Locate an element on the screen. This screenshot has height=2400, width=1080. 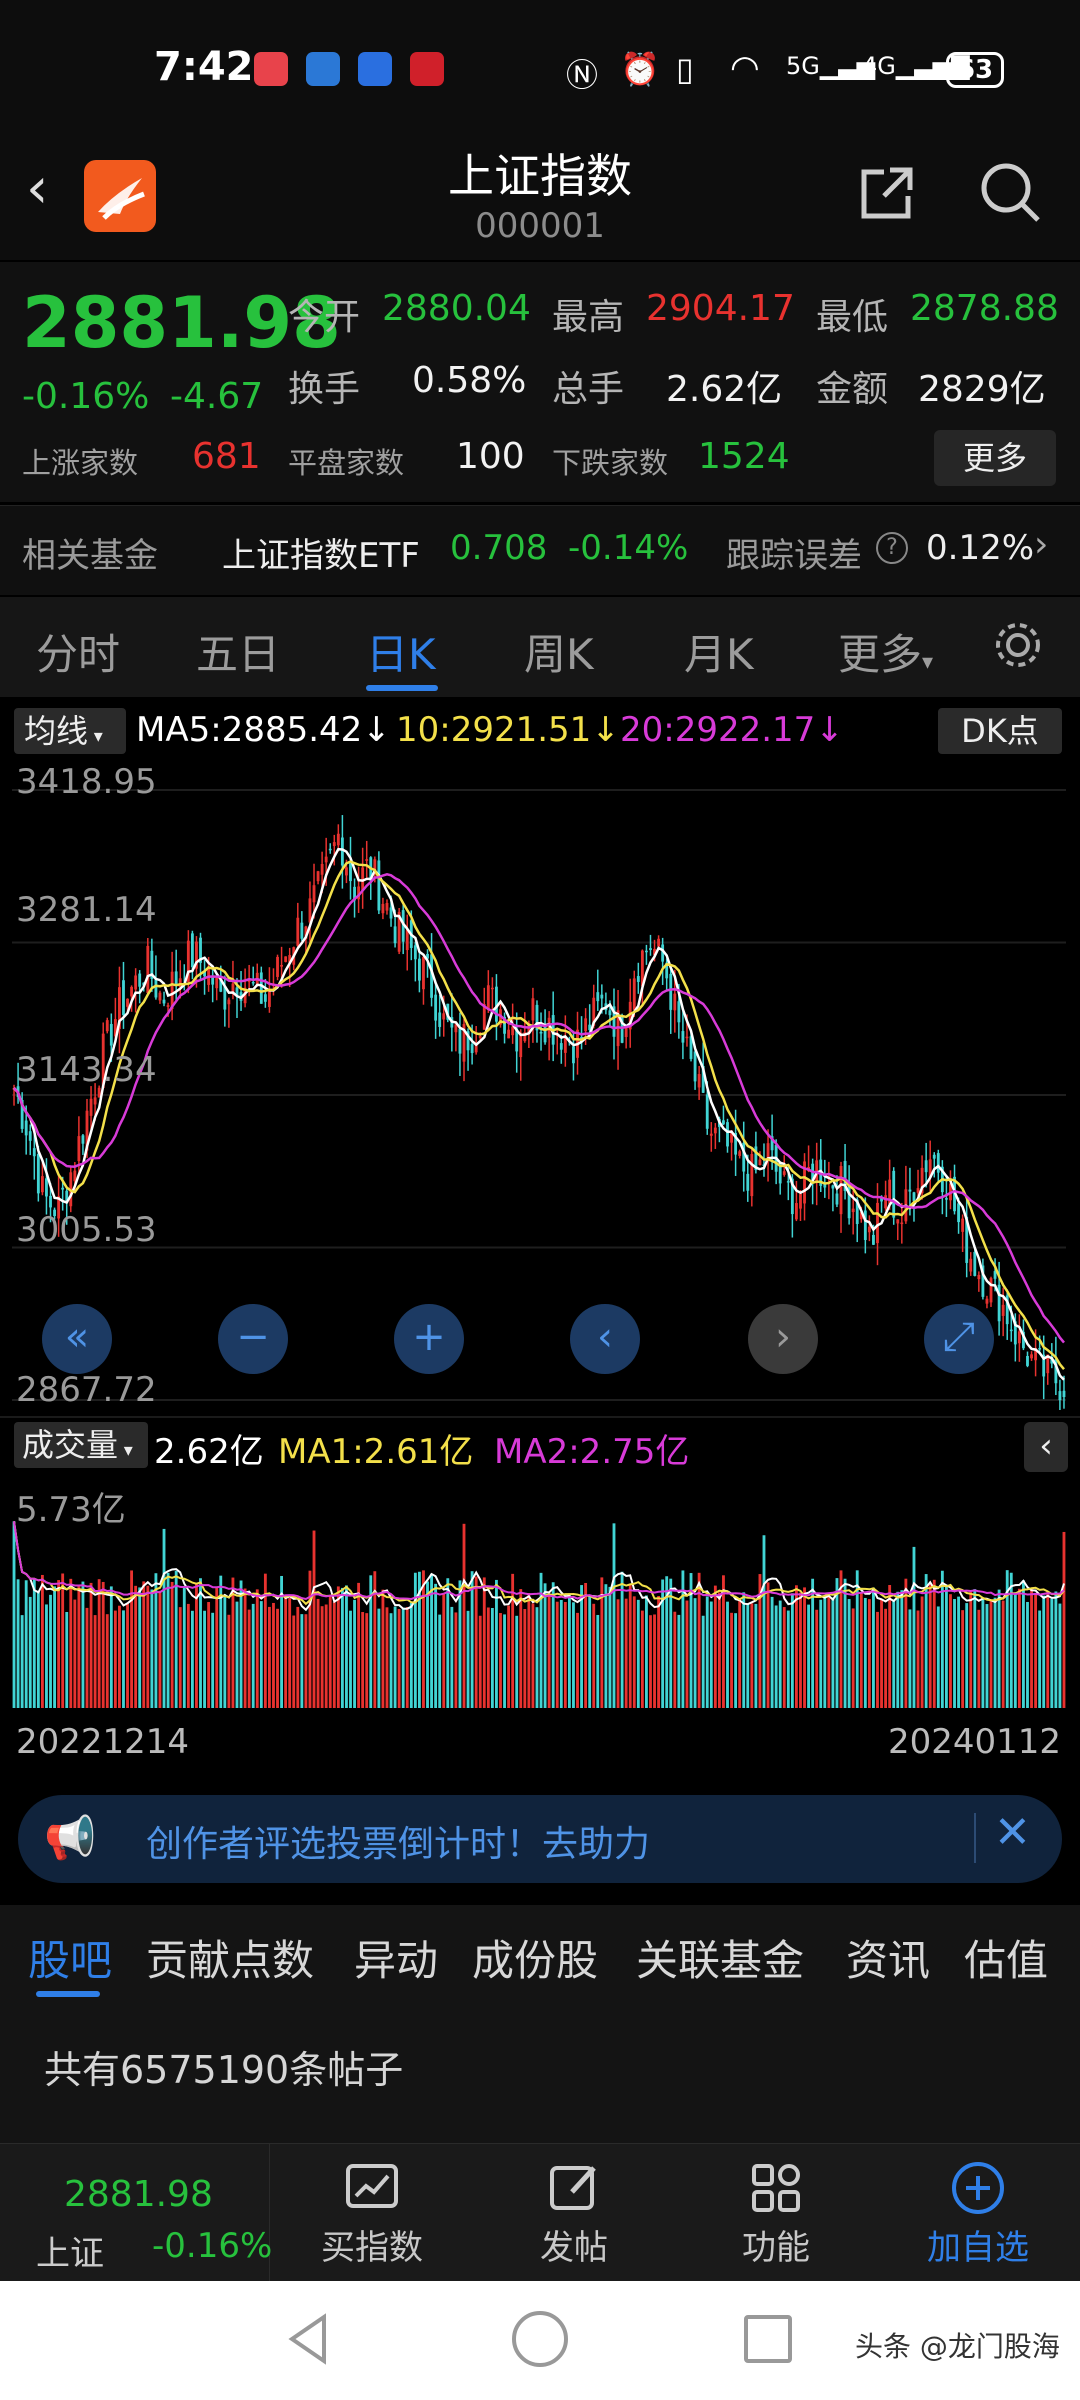
scroll-right-icon: › is located at coordinates (783, 1339).